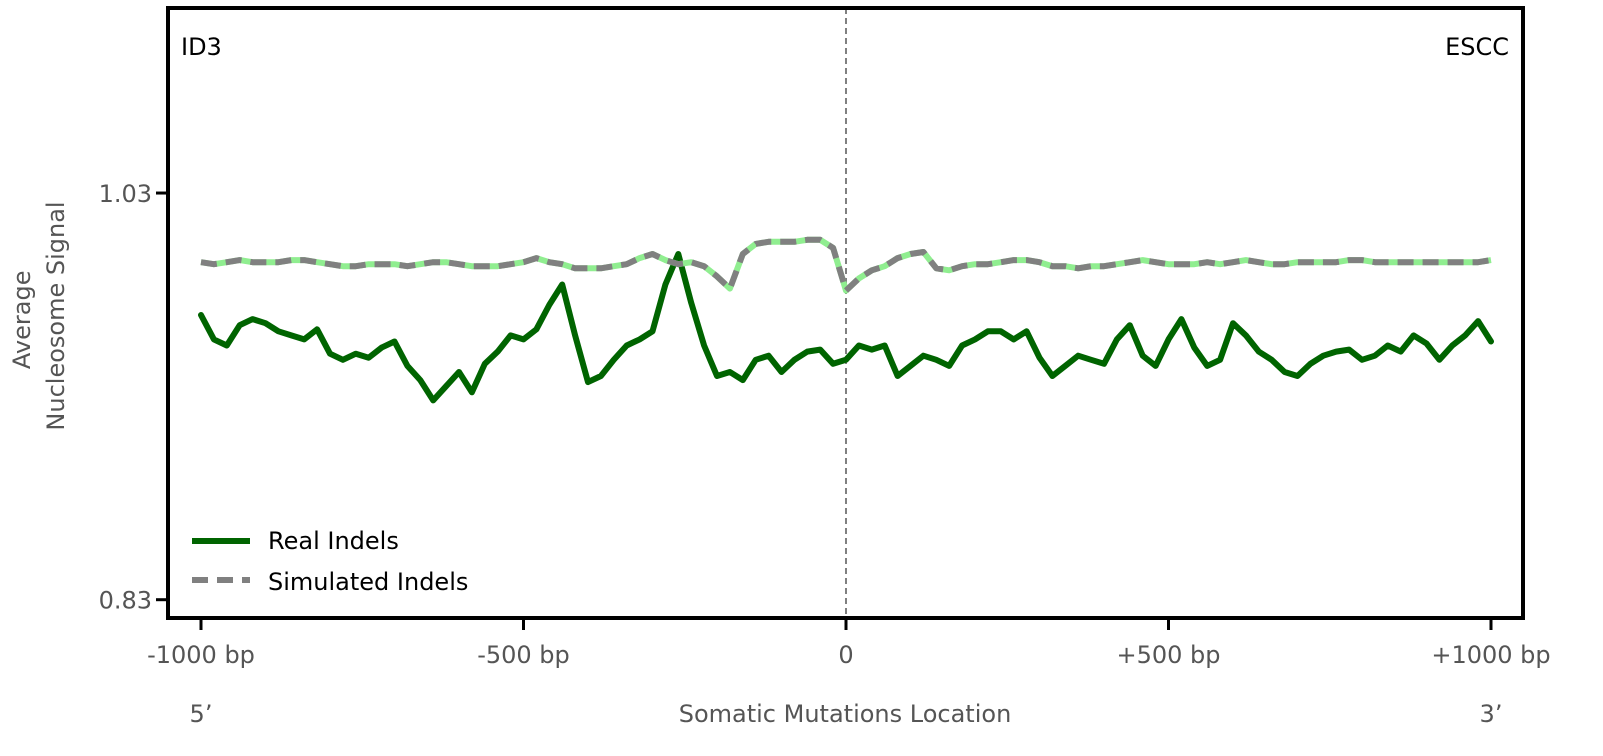 The image size is (1603, 756). I want to click on y-tick-label: 1.03, so click(125, 194).